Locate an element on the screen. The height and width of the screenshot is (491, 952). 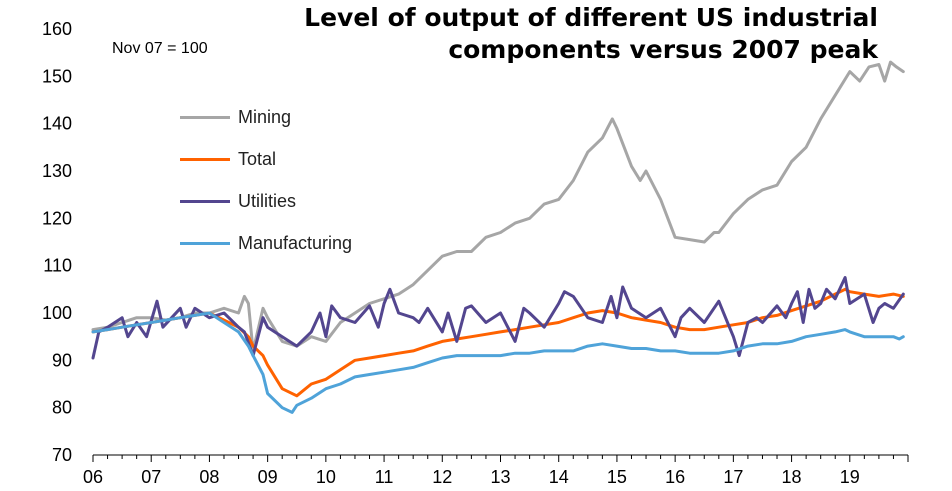
x-tick-label: 08 is located at coordinates (209, 477).